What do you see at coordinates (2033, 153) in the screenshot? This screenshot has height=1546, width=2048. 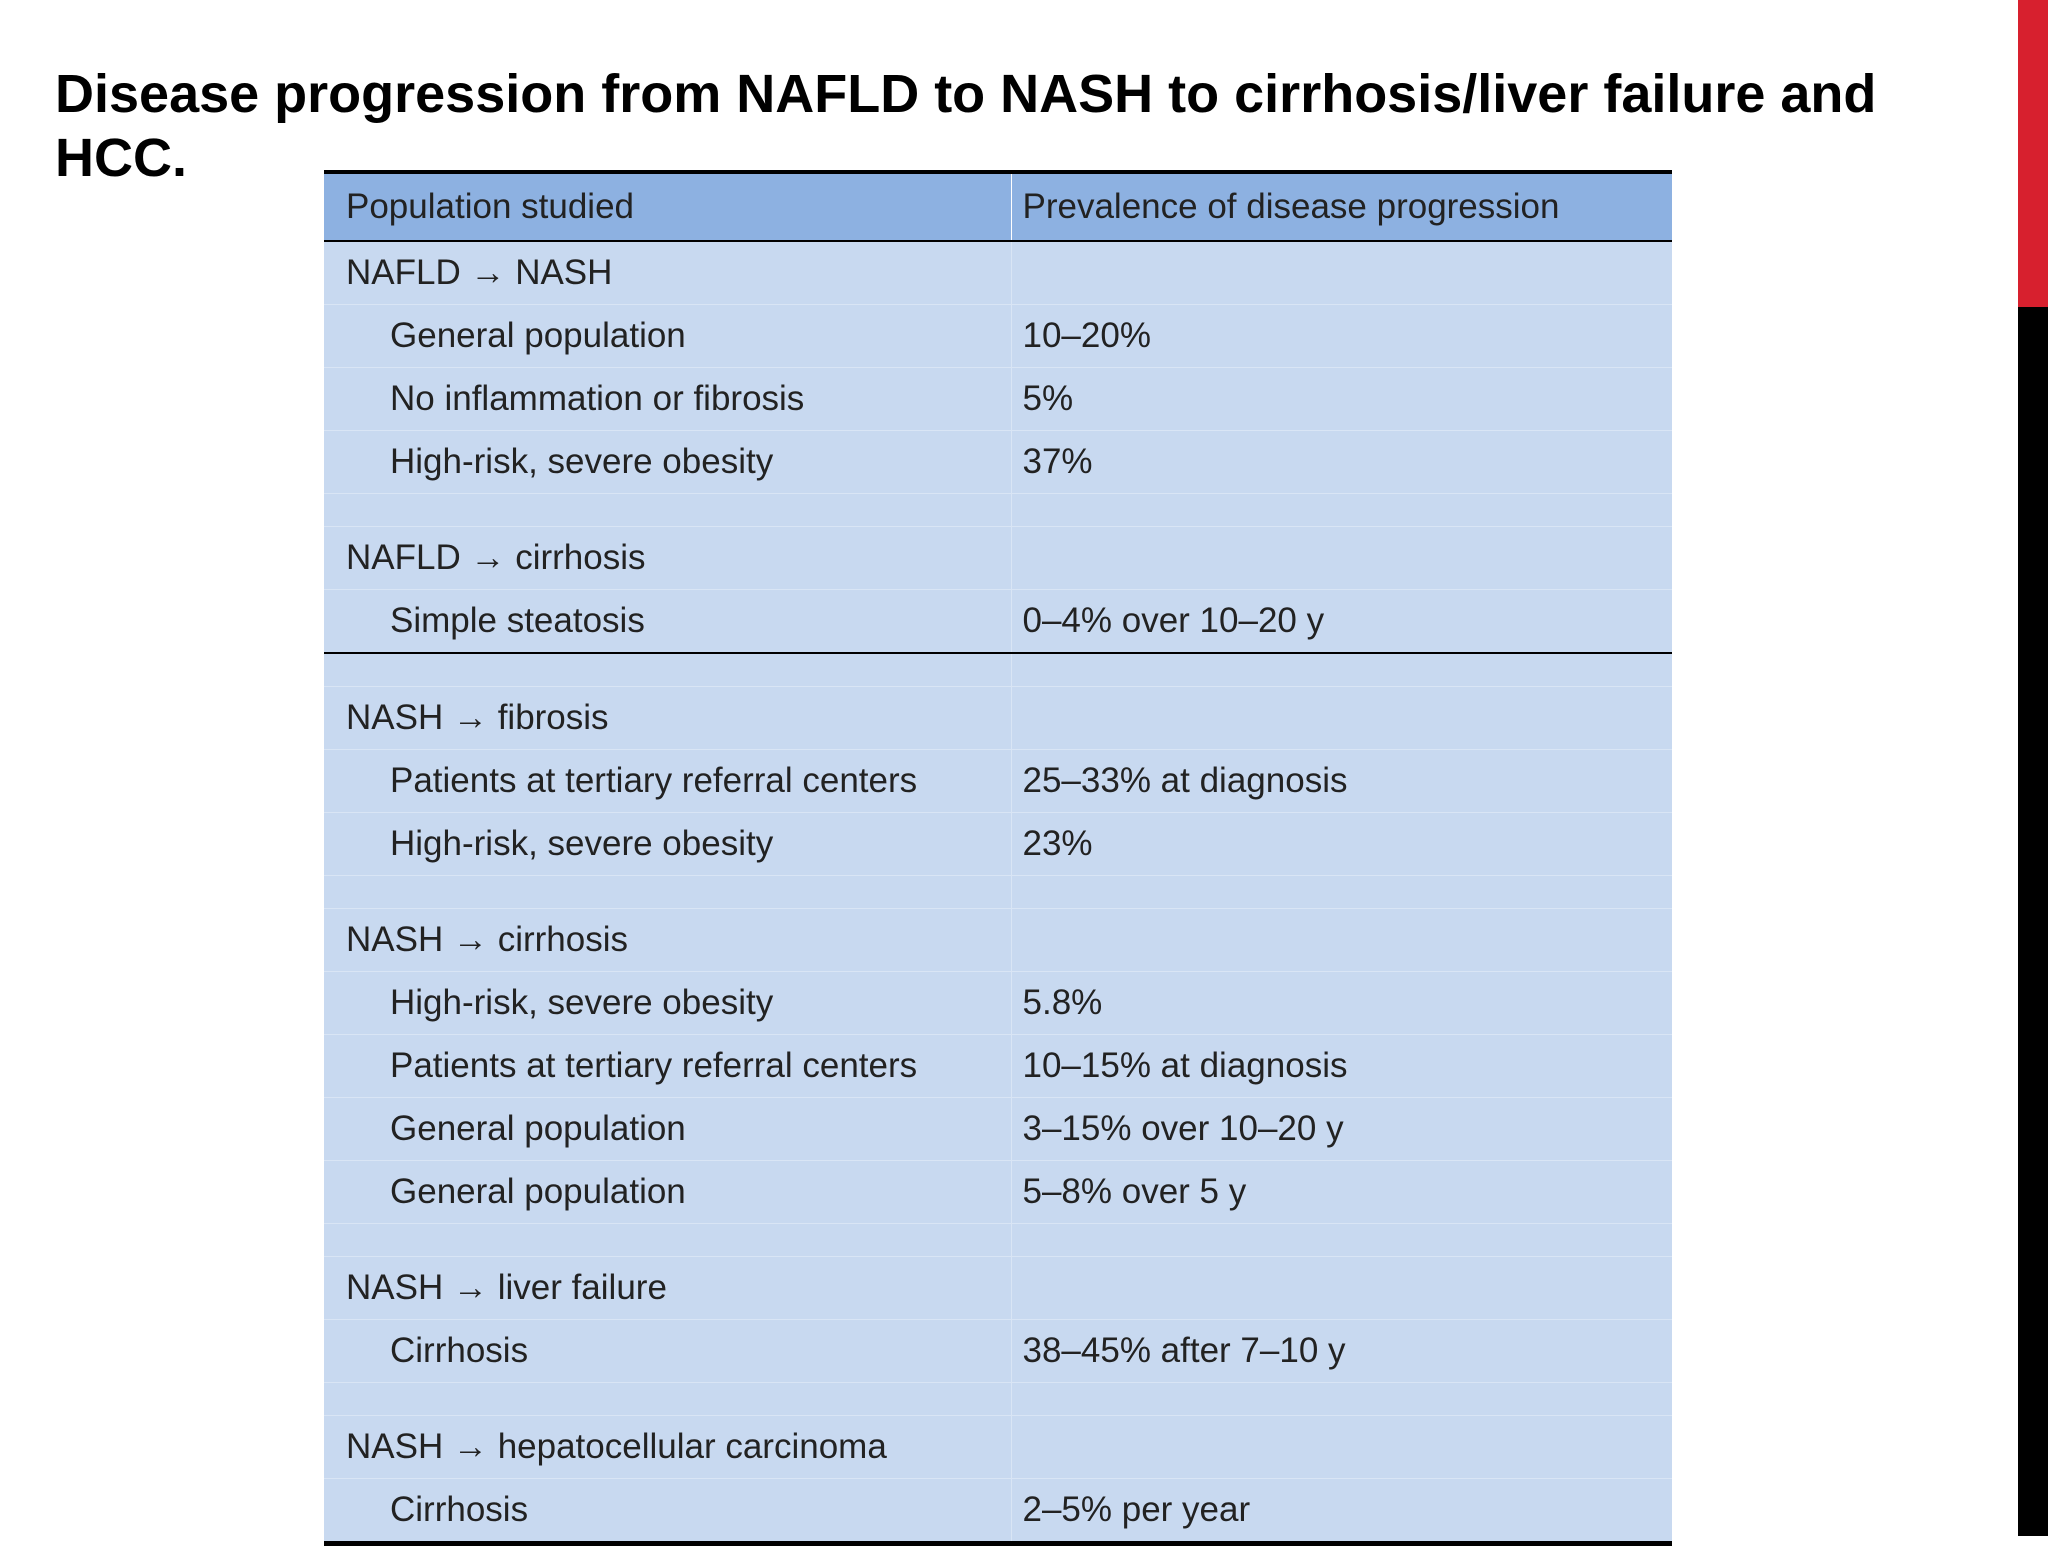 I see `accent-bar-red` at bounding box center [2033, 153].